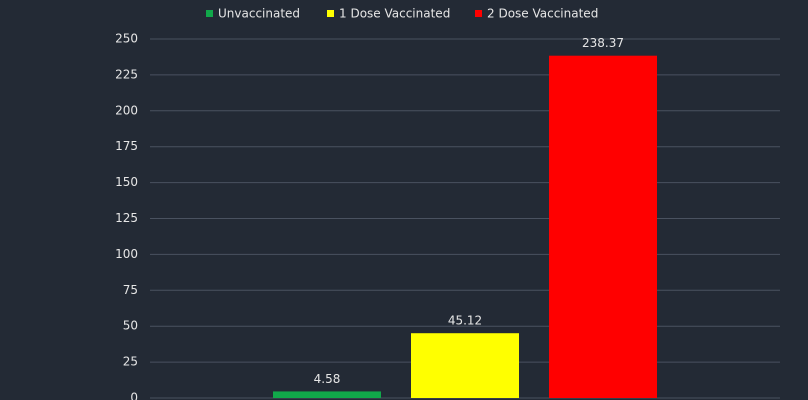 Image resolution: width=808 pixels, height=400 pixels. What do you see at coordinates (542, 14) in the screenshot?
I see `legend-label: 2 Dose Vaccinated` at bounding box center [542, 14].